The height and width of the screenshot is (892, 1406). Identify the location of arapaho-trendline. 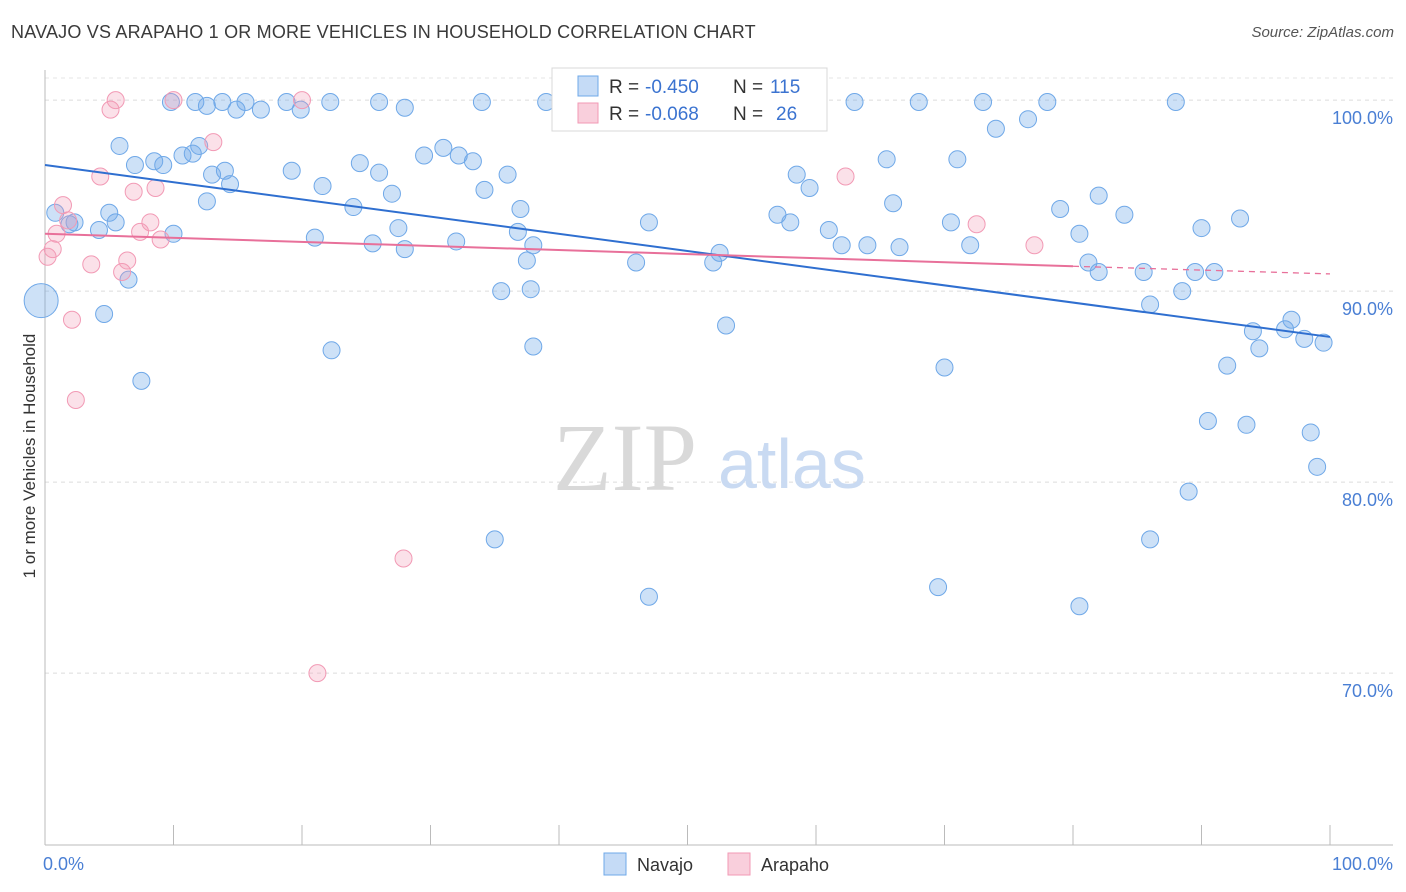
(559, 250).